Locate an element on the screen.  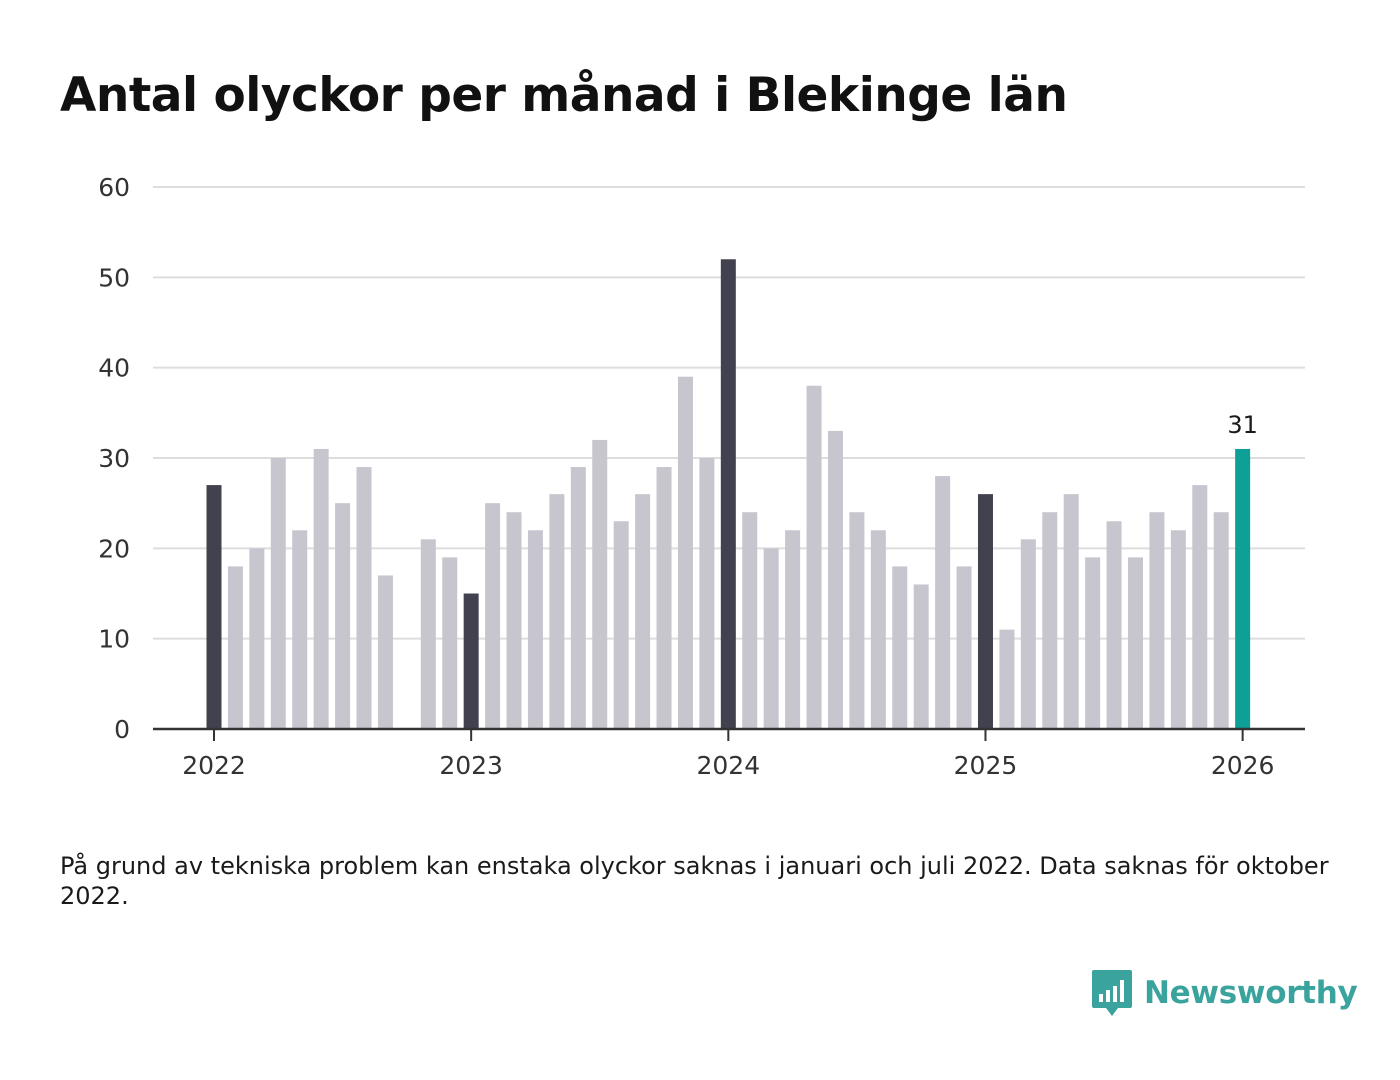
axes is located at coordinates (729, 734).